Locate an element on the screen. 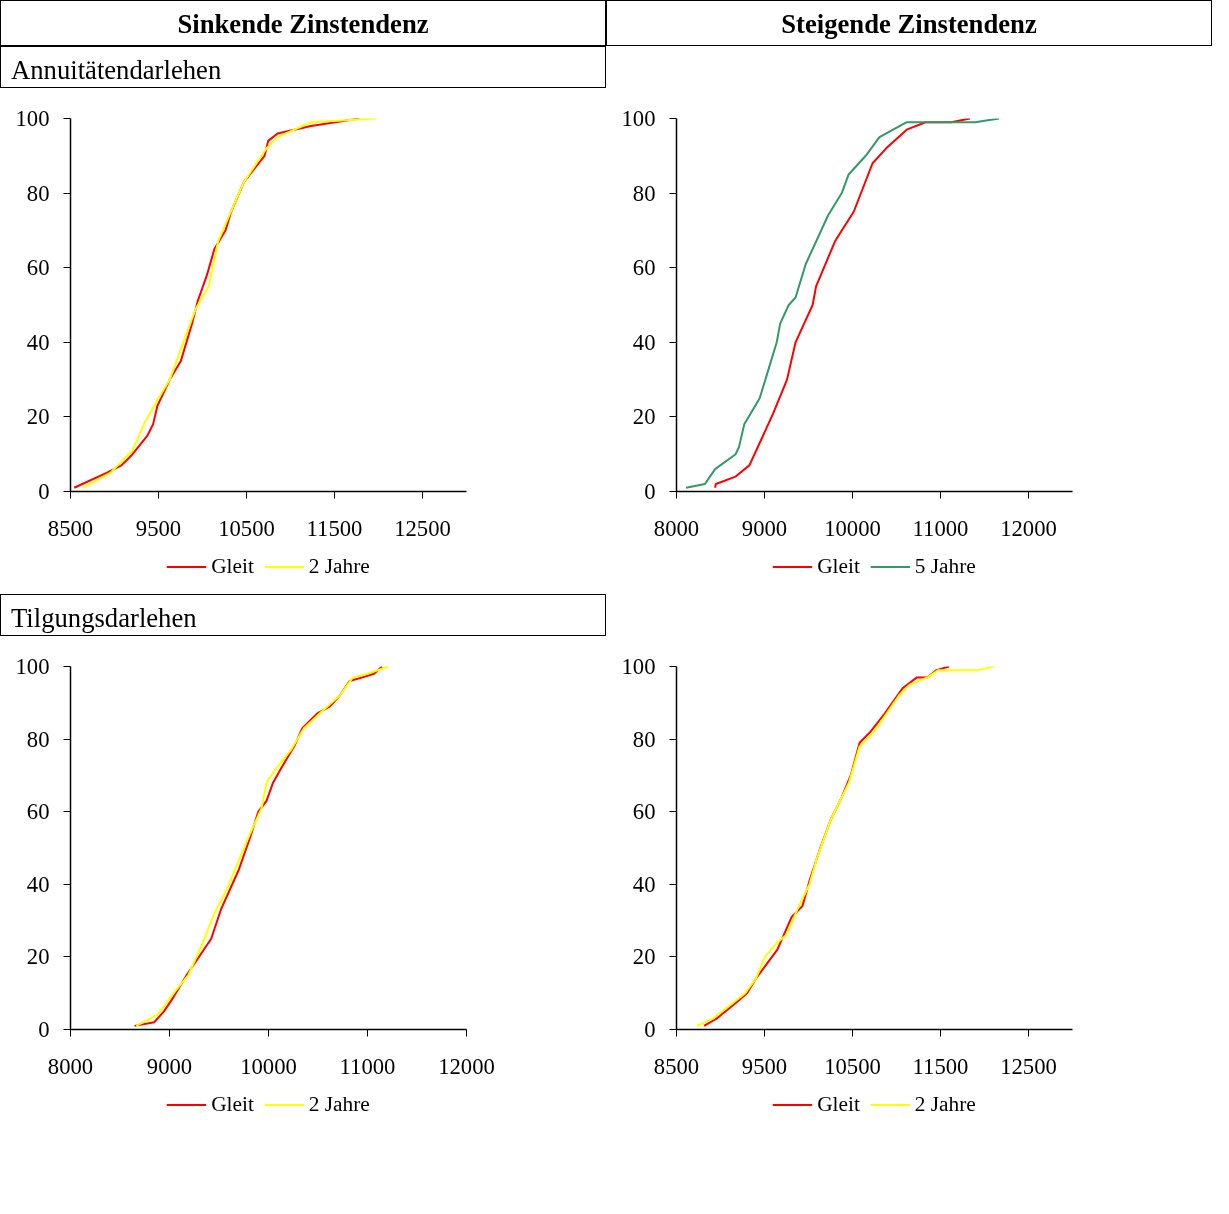  chart-subtitle: Annuitätendarlehen is located at coordinates (116, 70).